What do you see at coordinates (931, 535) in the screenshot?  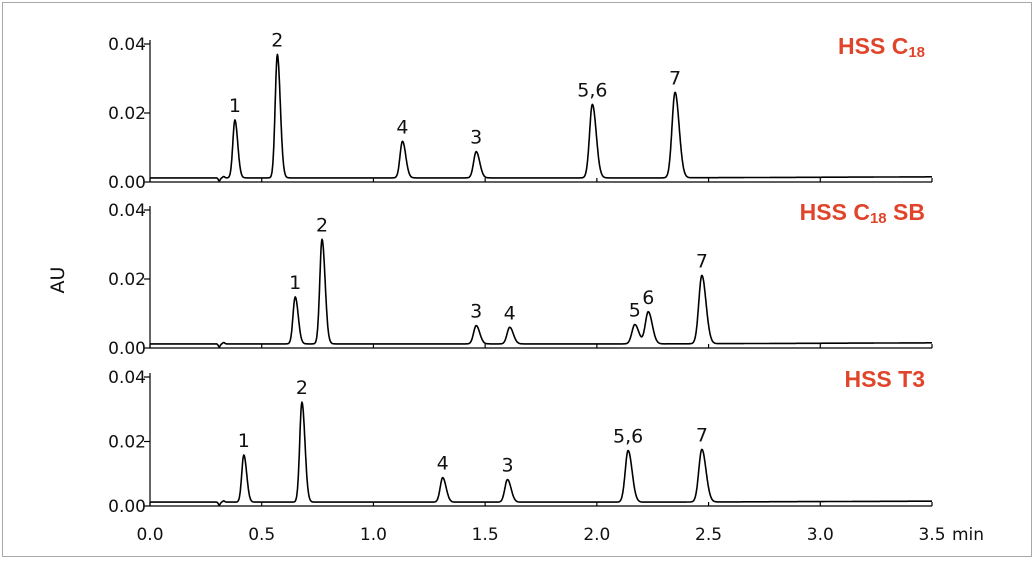 I see `x-tick-label: 3.5` at bounding box center [931, 535].